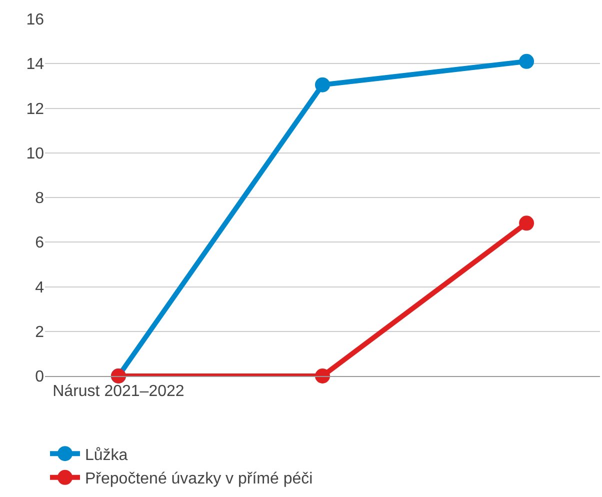  What do you see at coordinates (39, 199) in the screenshot?
I see `y-tick-label: 8` at bounding box center [39, 199].